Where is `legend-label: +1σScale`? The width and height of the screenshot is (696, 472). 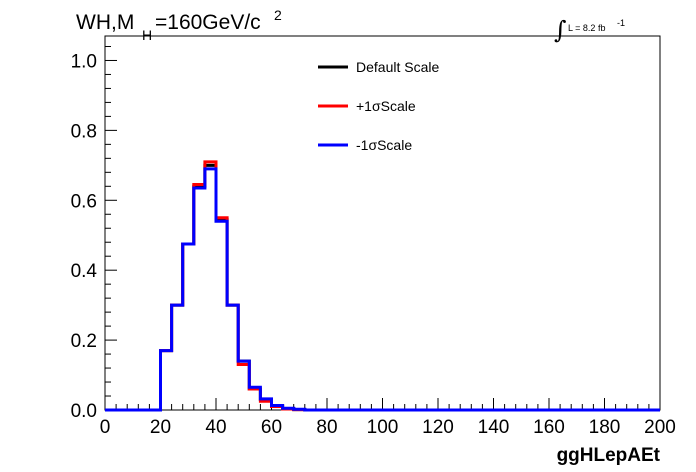 legend-label: +1σScale is located at coordinates (386, 106).